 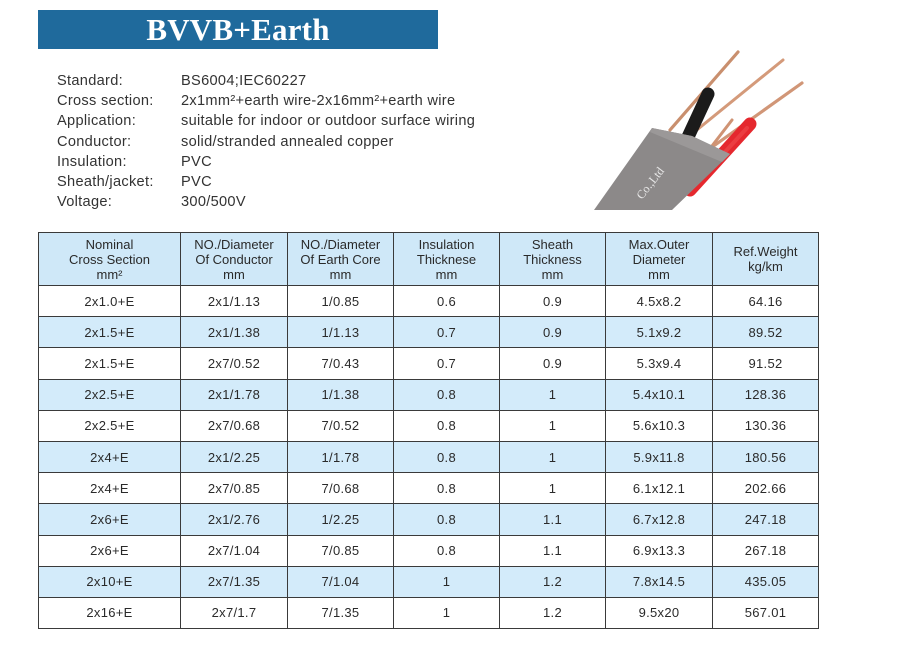 What do you see at coordinates (340, 332) in the screenshot?
I see `cell-earth-core: 1/1.13` at bounding box center [340, 332].